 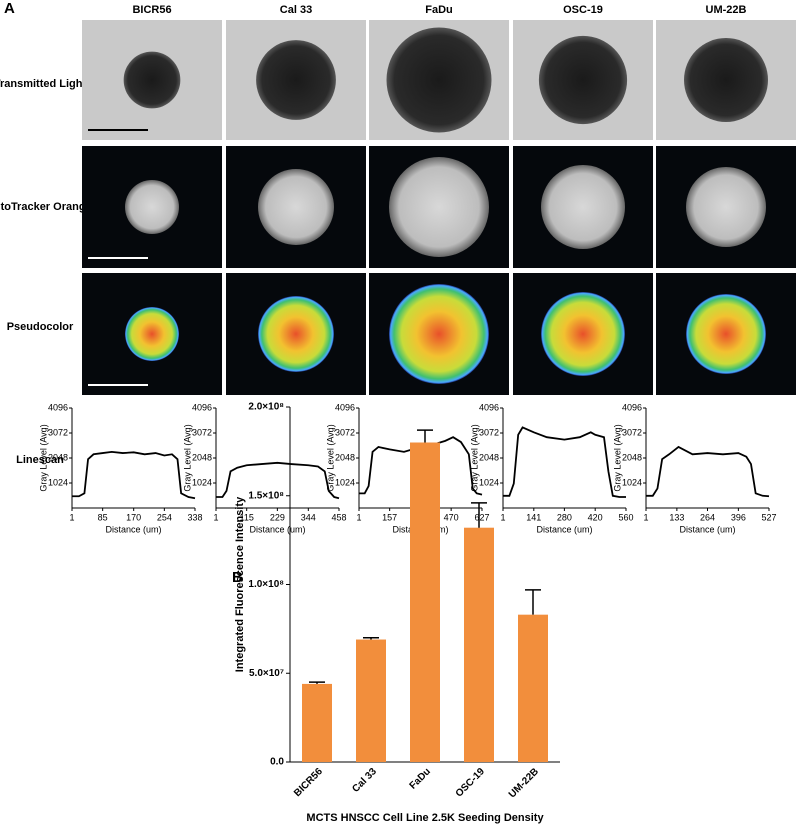 I want to click on x-tick-label: 396, so click(x=738, y=517).